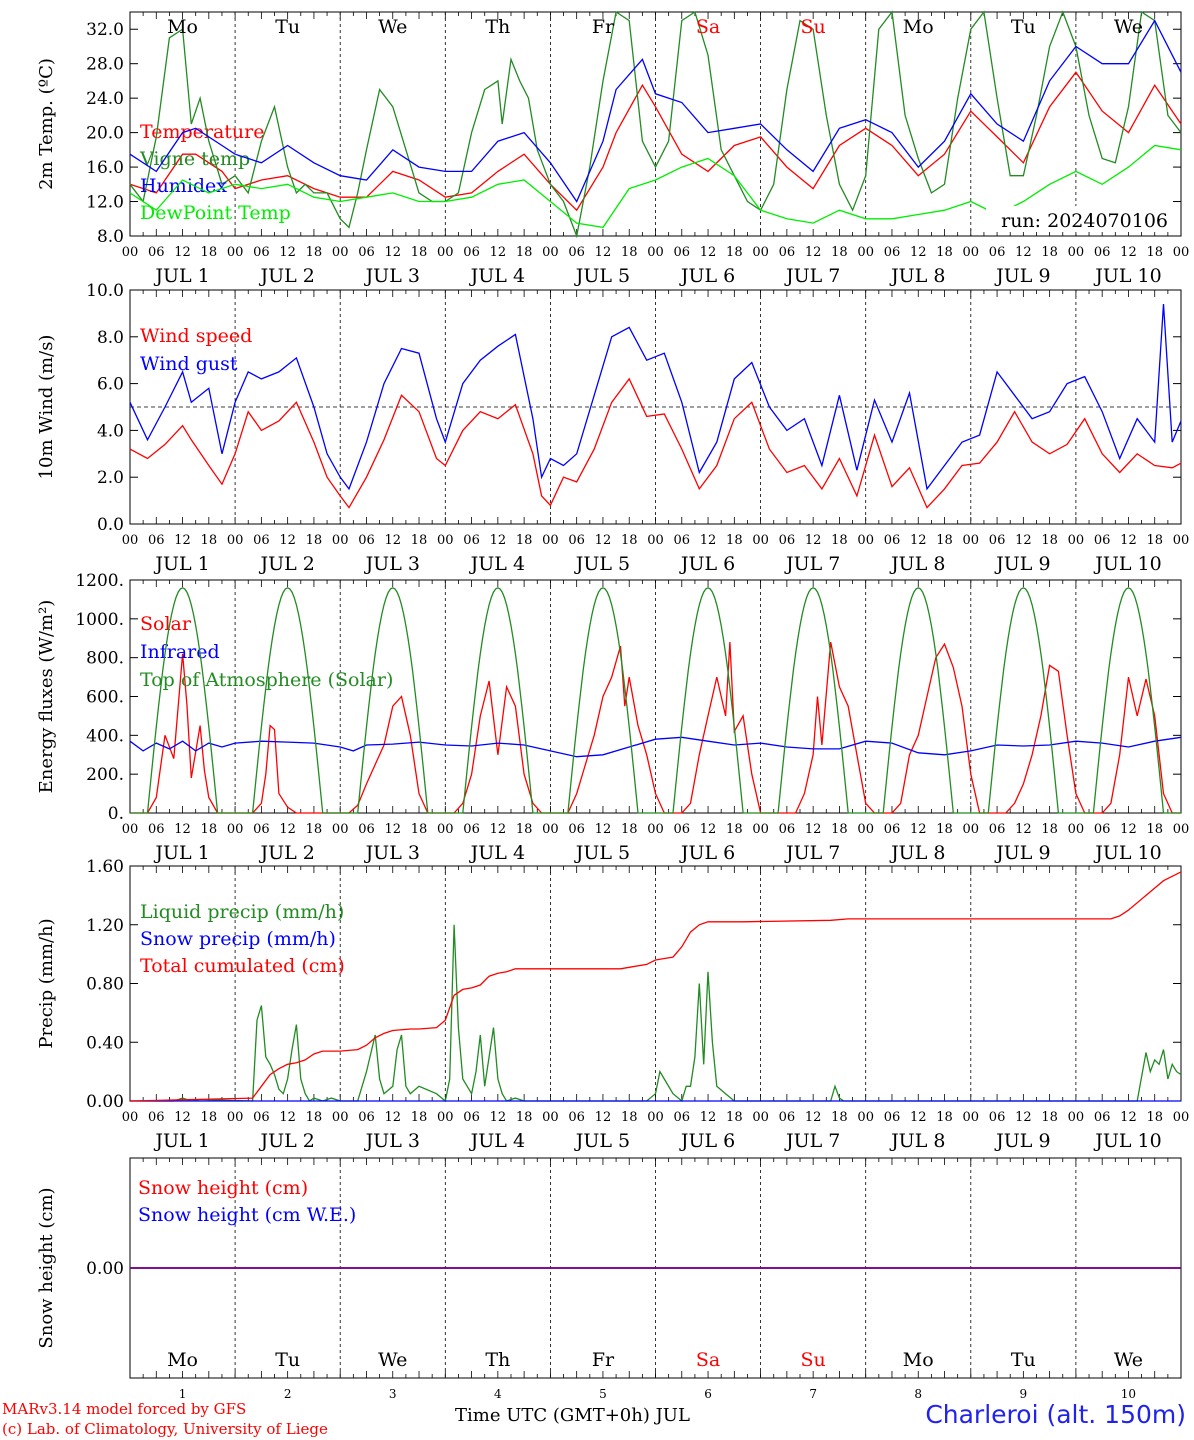 This screenshot has width=1194, height=1440. What do you see at coordinates (215, 213) in the screenshot?
I see `legend-entry: DewPoint Temp` at bounding box center [215, 213].